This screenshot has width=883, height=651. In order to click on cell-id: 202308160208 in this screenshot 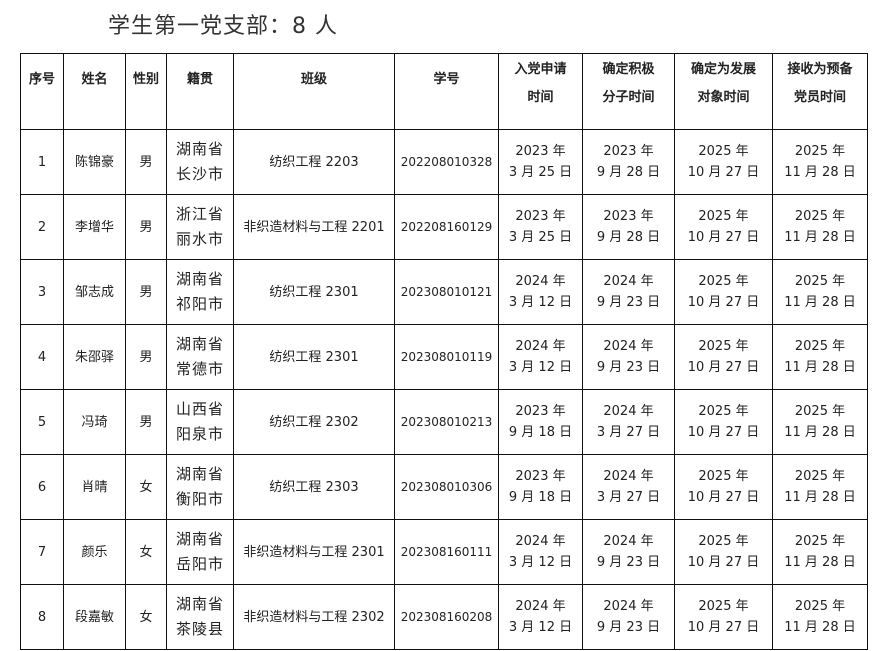, I will do `click(446, 617)`.